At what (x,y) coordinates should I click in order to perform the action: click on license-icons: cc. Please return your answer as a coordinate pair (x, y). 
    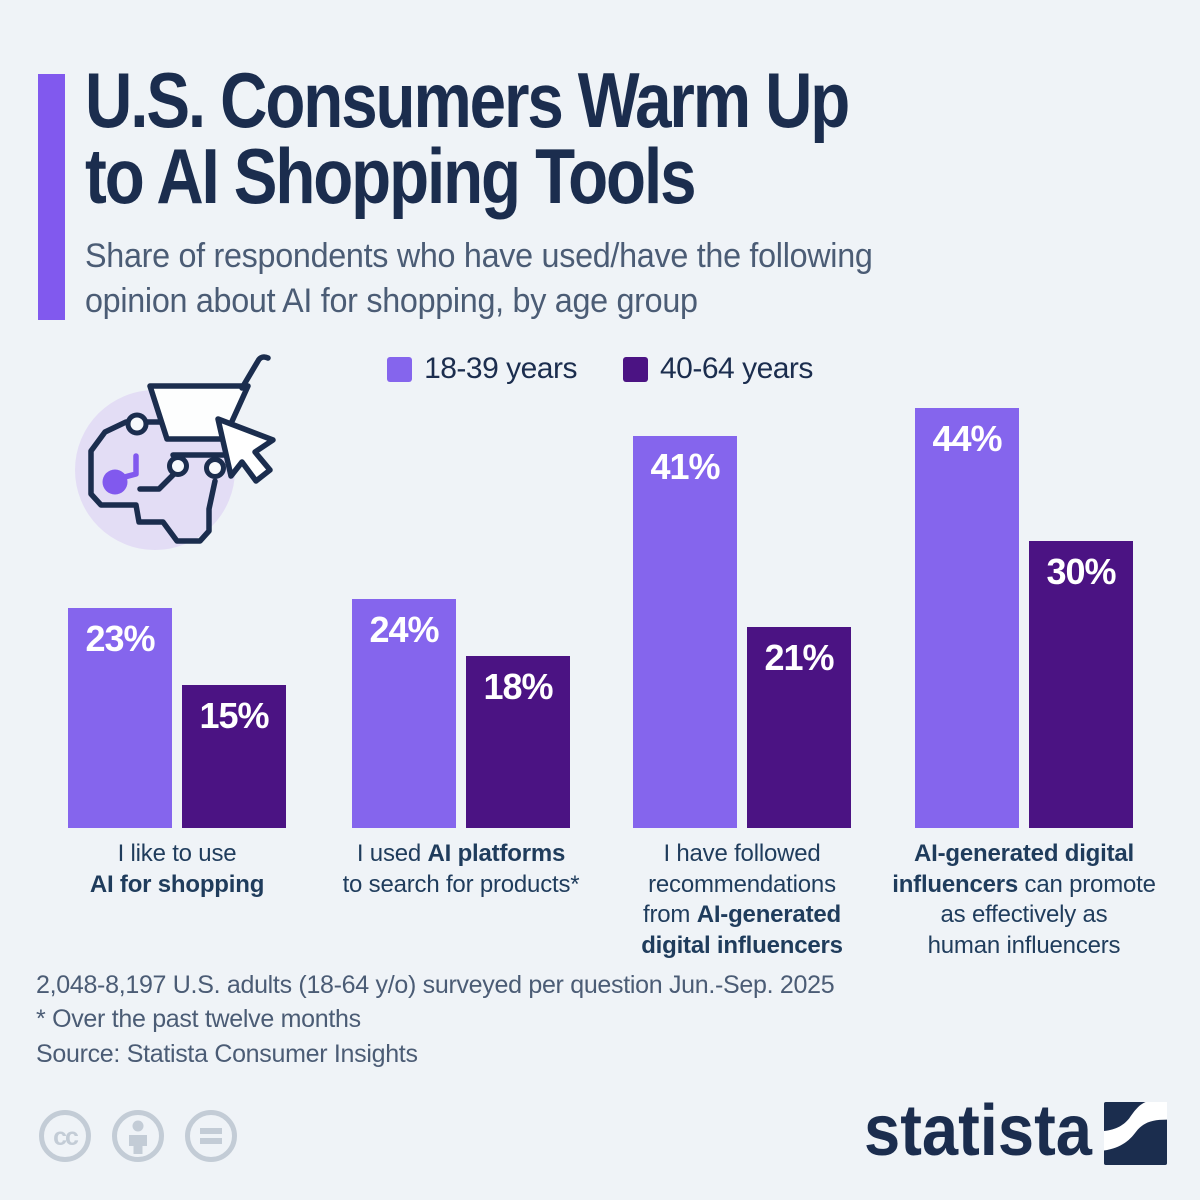
    Looking at the image, I should click on (138, 1136).